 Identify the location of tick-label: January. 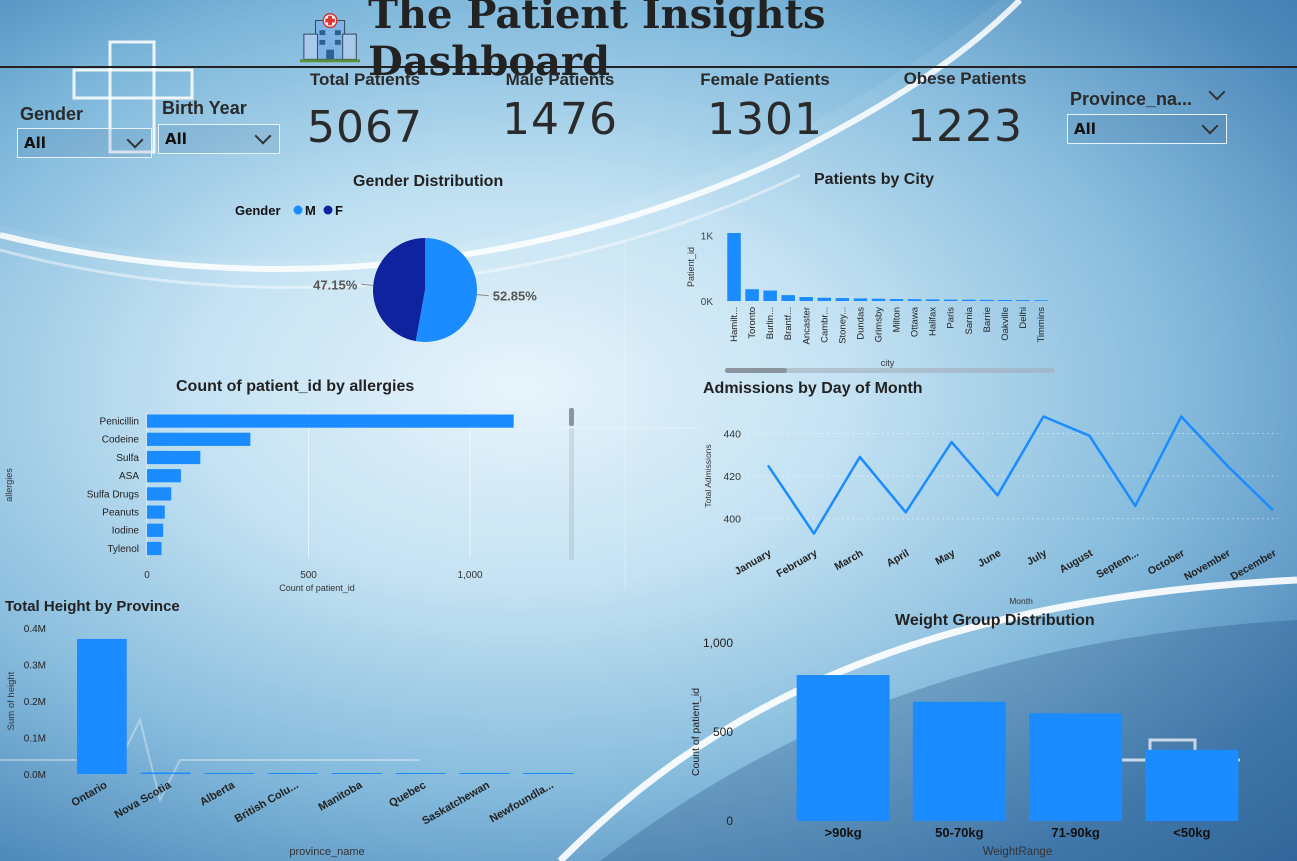
(753, 562).